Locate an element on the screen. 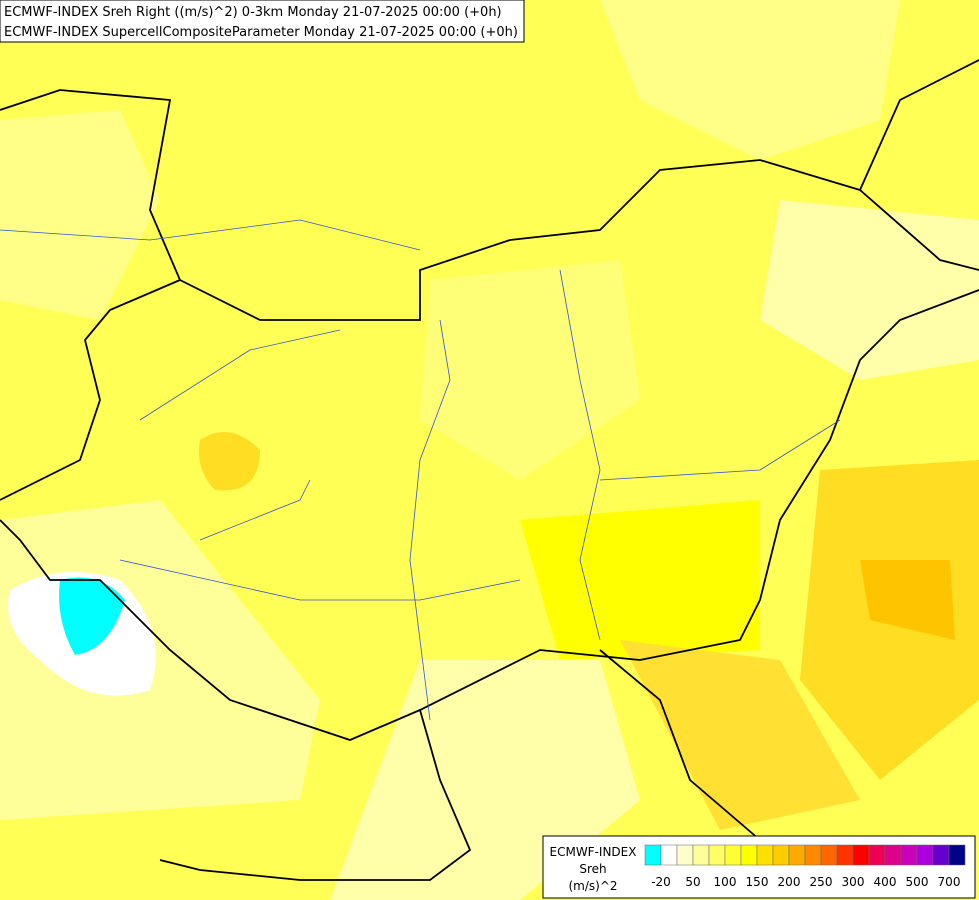 This screenshot has height=900, width=979. legend-tick-label: 300 is located at coordinates (853, 882).